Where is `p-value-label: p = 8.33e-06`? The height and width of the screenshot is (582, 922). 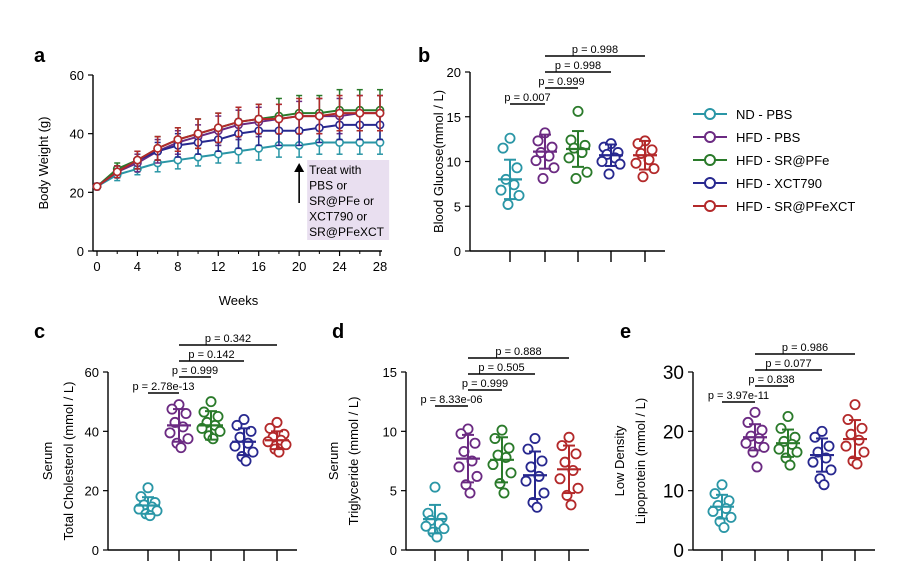 p-value-label: p = 8.33e-06 is located at coordinates (451, 400).